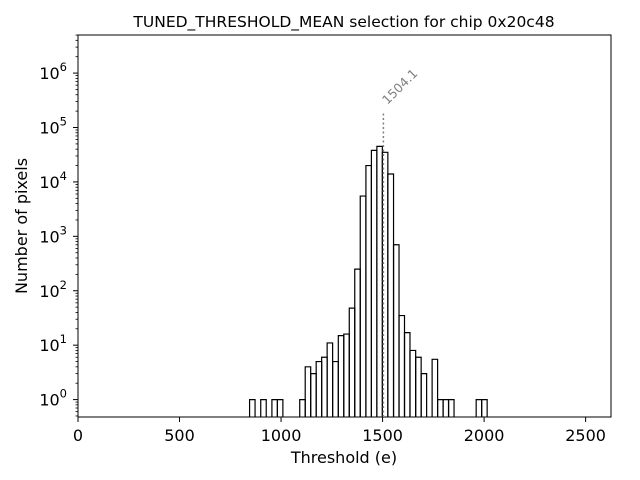 This screenshot has width=640, height=480. What do you see at coordinates (484, 435) in the screenshot?
I see `x-tick-label-4: 2000` at bounding box center [484, 435].